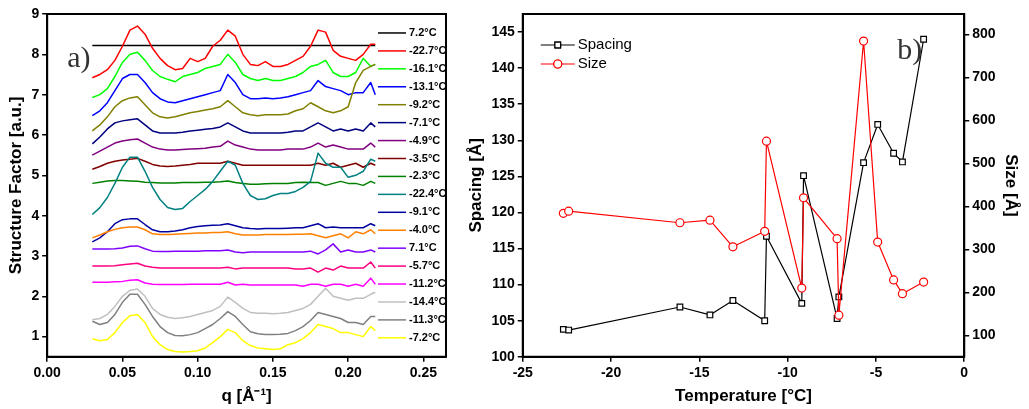 The height and width of the screenshot is (409, 1029). I want to click on y-tick-label: 100, so click(503, 355).